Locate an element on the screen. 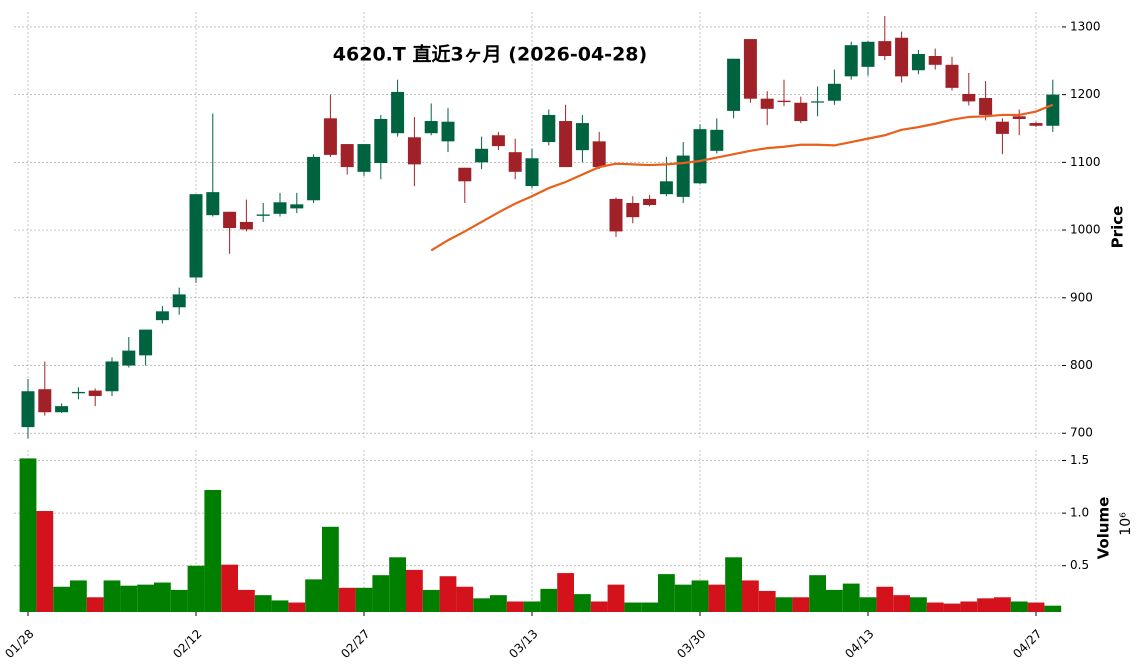 Image resolution: width=1148 pixels, height=670 pixels. volume-scale-label: 10⁶ is located at coordinates (1126, 524).